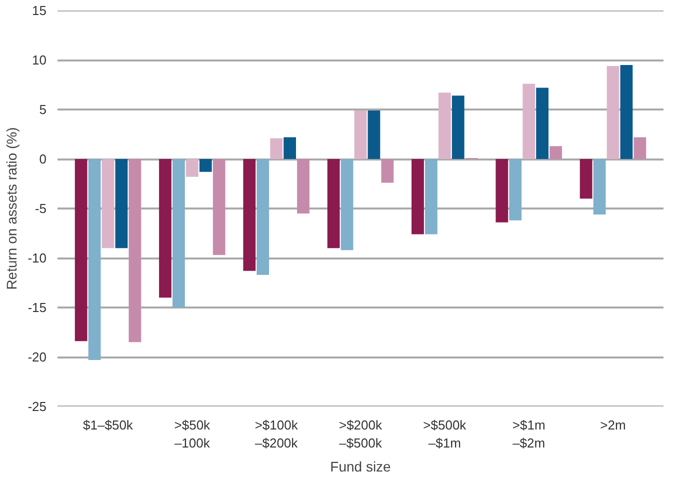  I want to click on y-tick-label: -25, so click(37, 406).